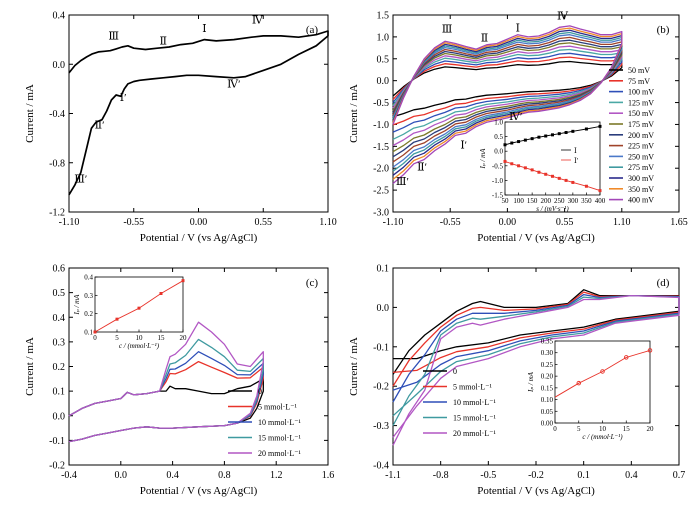  Describe the element at coordinates (199, 238) in the screenshot. I see `x-axis-label: Potential / V (vs Ag/AgCl)` at that location.